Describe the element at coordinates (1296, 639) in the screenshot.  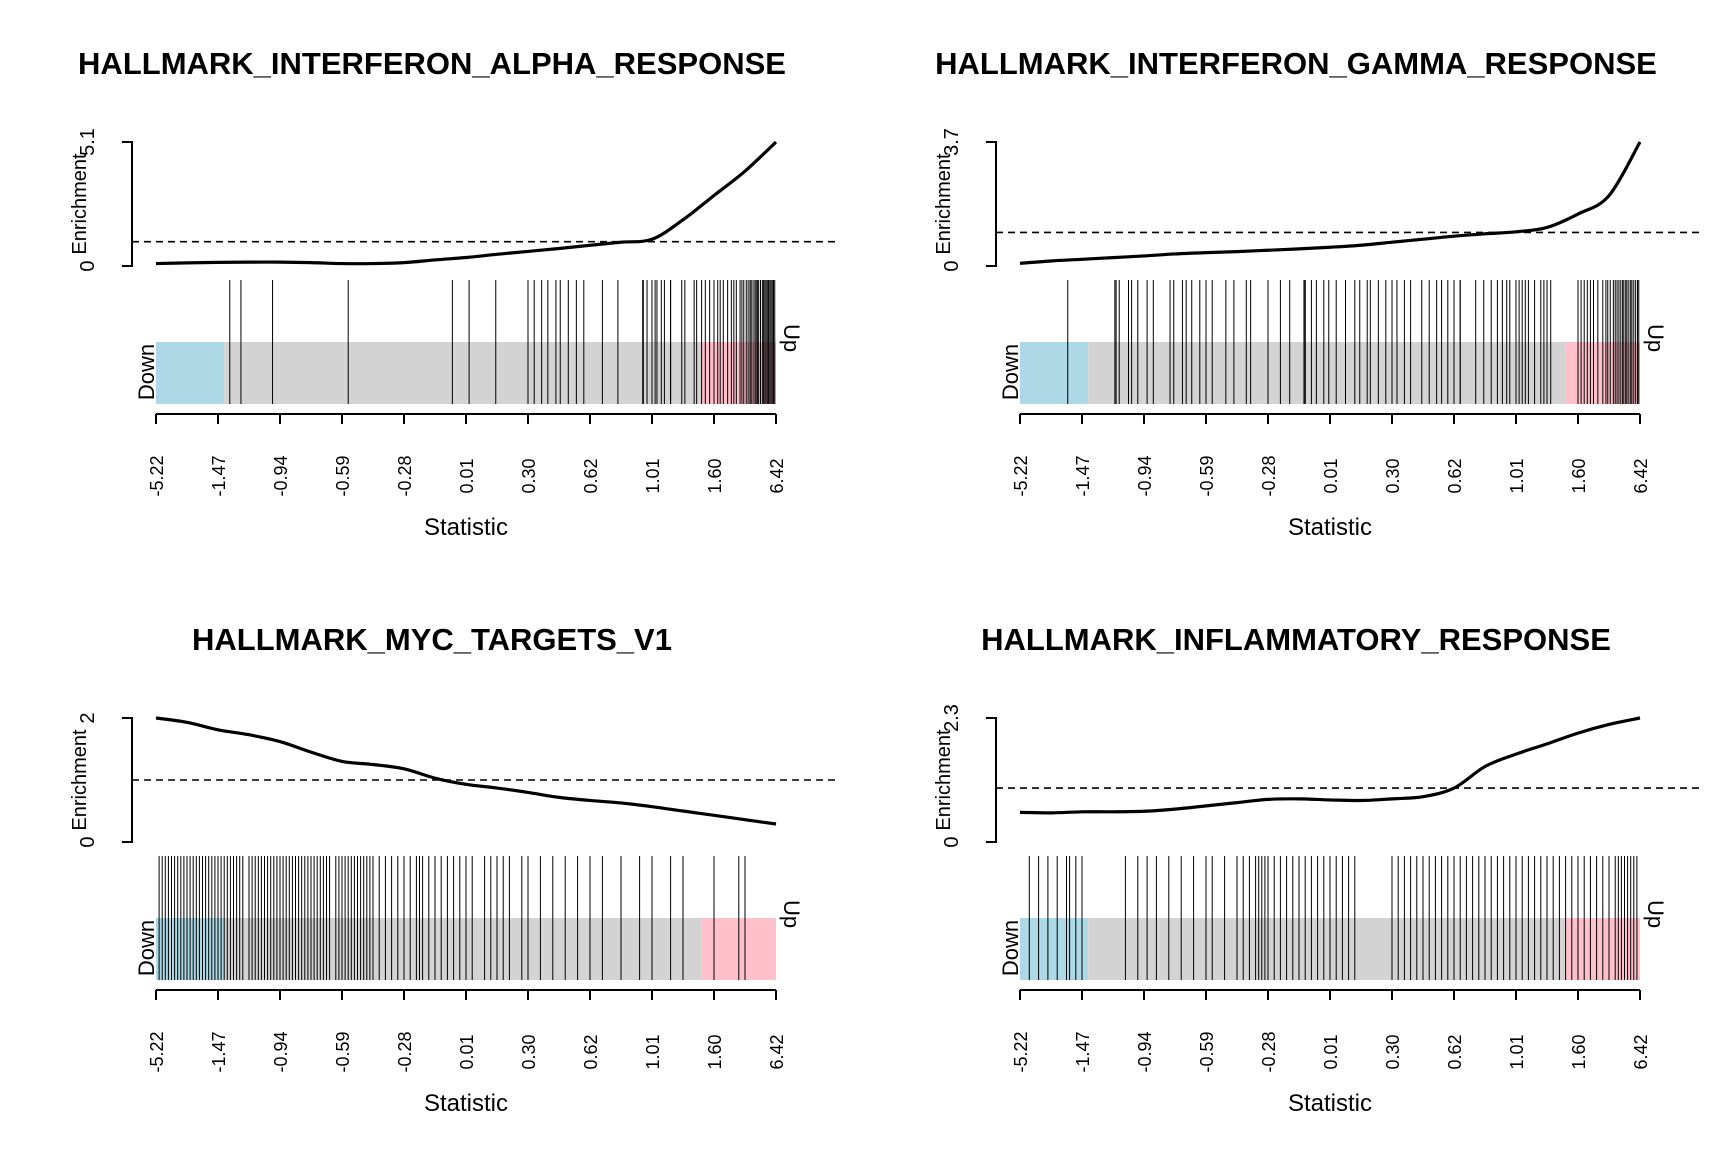
I see `chart-title: HALLMARK_INFLAMMATORY_RESPONSE` at that location.